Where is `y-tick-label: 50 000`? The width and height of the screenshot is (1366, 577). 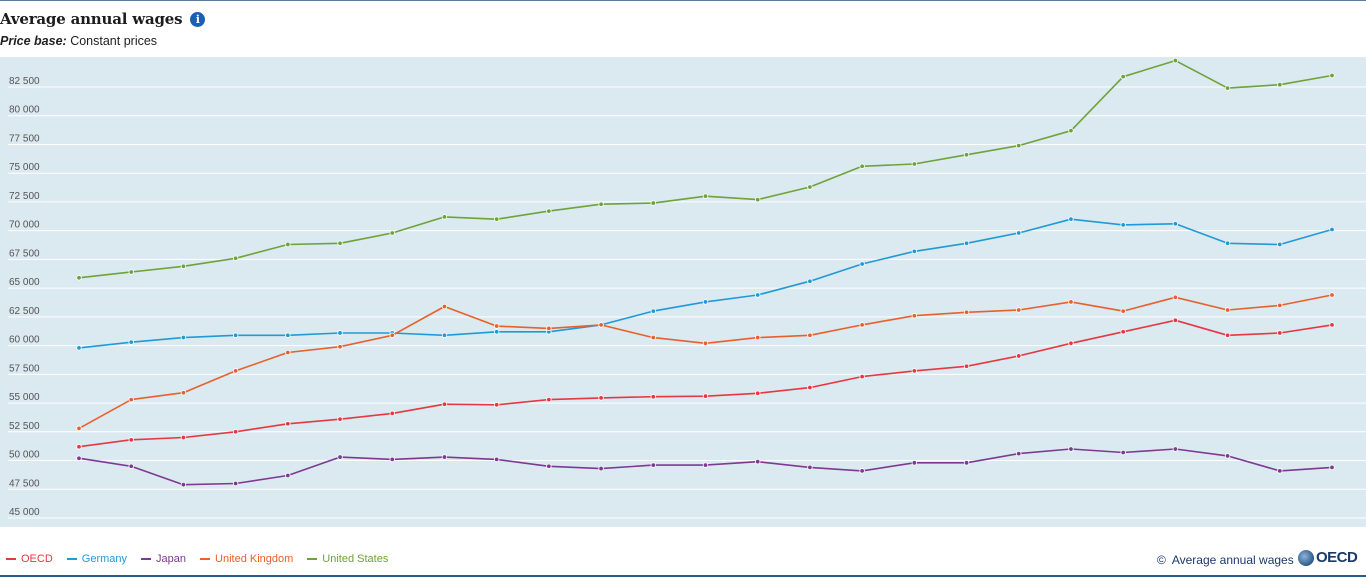 y-tick-label: 50 000 is located at coordinates (24, 455).